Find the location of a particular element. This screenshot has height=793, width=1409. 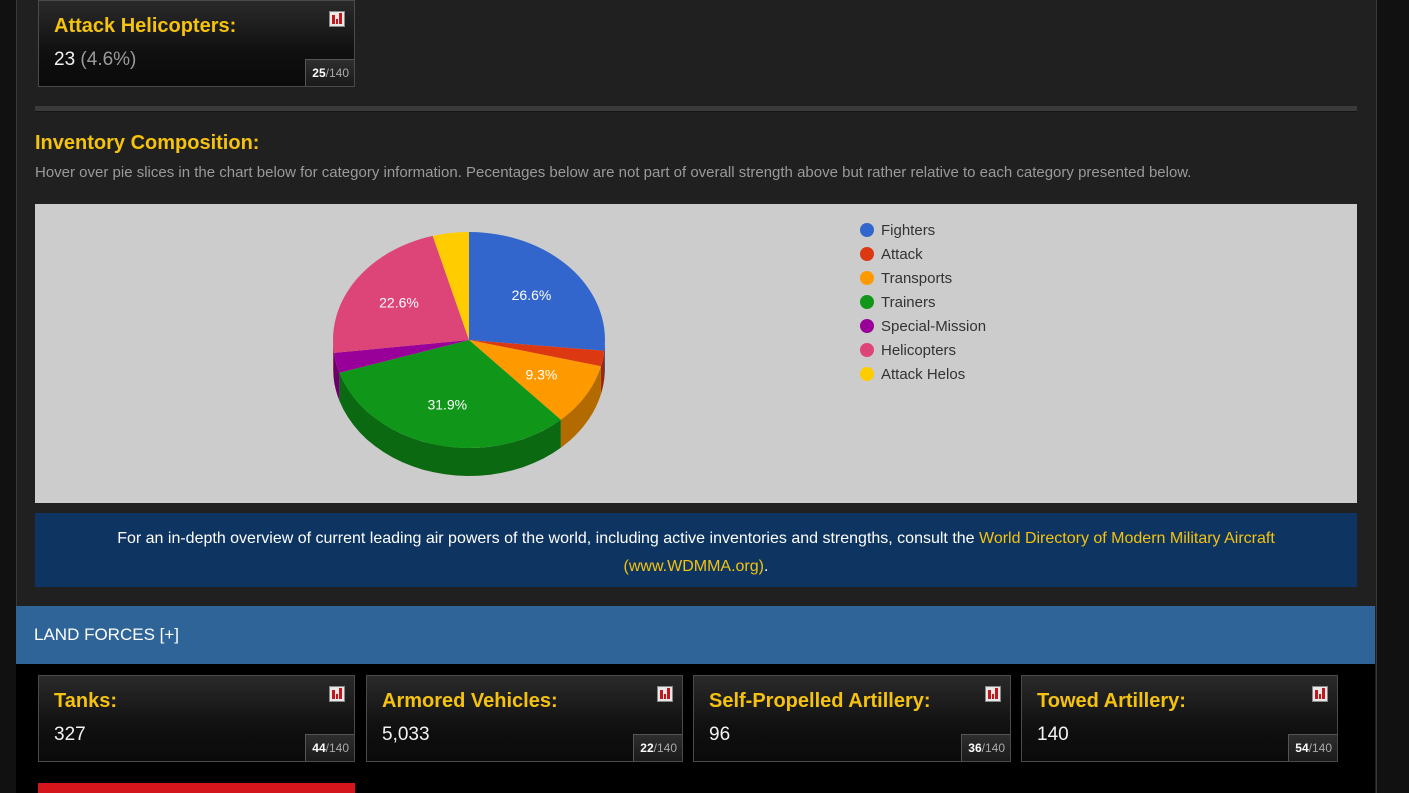

card-title: Self-Propelled Artillery: is located at coordinates (820, 701).